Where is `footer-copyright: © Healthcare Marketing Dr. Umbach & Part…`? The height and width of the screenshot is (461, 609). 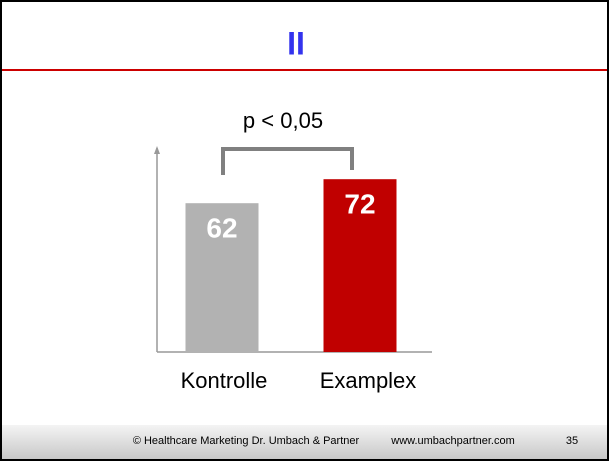 footer-copyright: © Healthcare Marketing Dr. Umbach & Part… is located at coordinates (246, 441).